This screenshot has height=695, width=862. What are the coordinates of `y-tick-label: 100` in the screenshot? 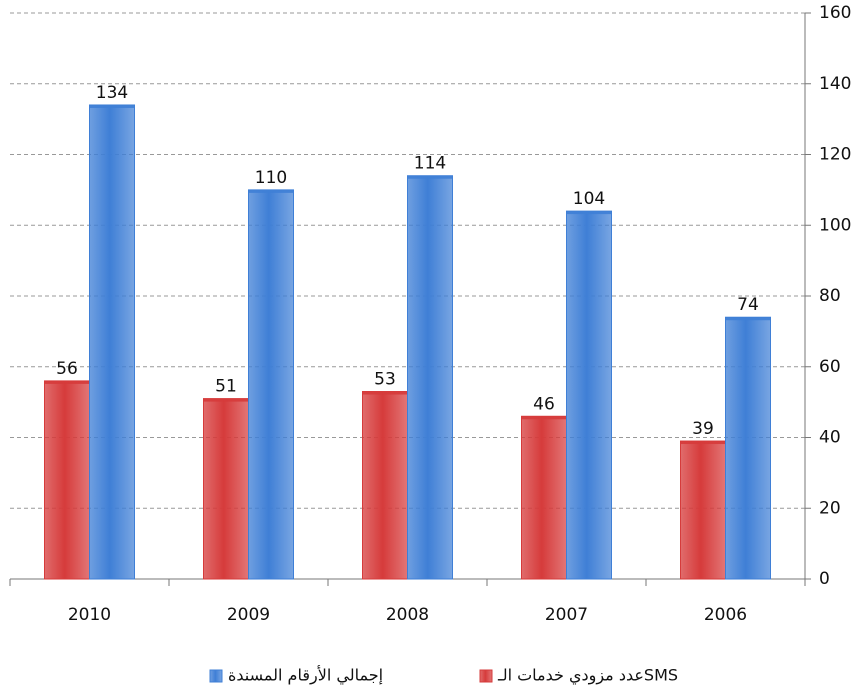 It's located at (835, 225).